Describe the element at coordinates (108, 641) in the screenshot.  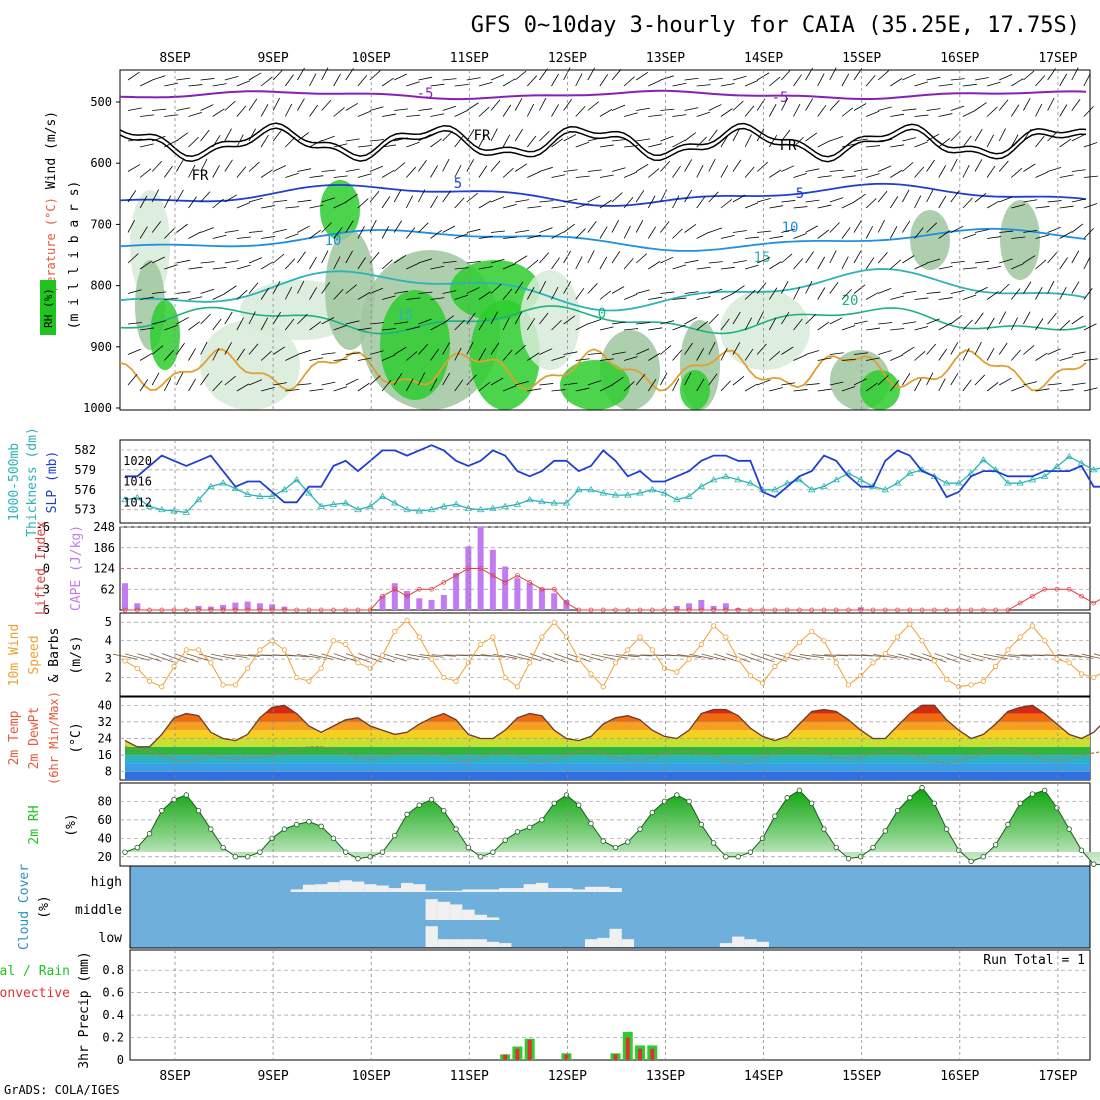
I see `wind10-ytick: 4` at that location.